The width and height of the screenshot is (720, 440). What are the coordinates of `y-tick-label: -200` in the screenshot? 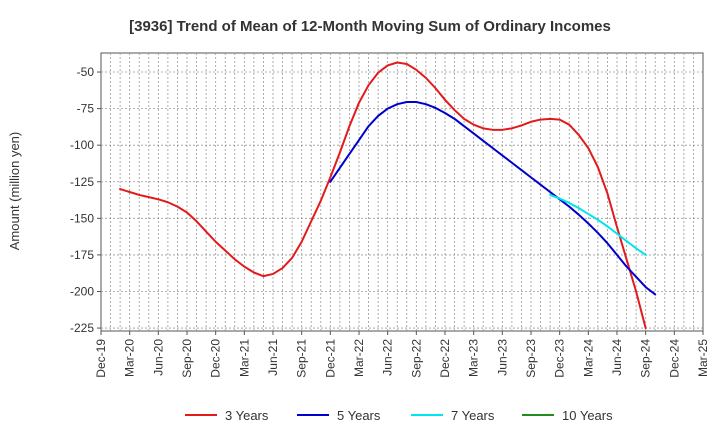 It's located at (82, 291).